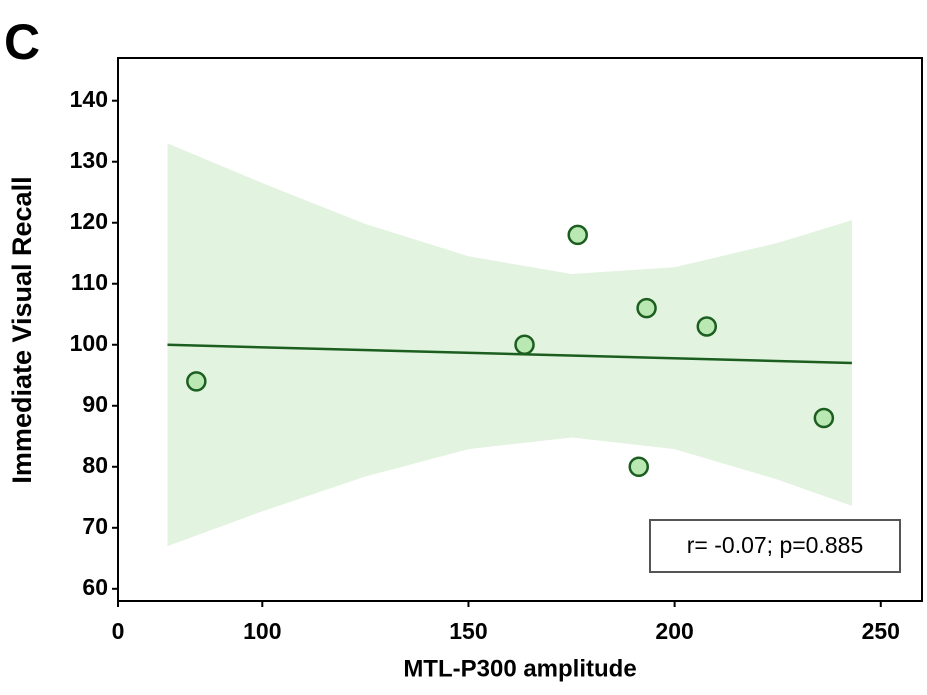 The height and width of the screenshot is (695, 927). Describe the element at coordinates (22, 42) in the screenshot. I see `panel-label: C` at that location.